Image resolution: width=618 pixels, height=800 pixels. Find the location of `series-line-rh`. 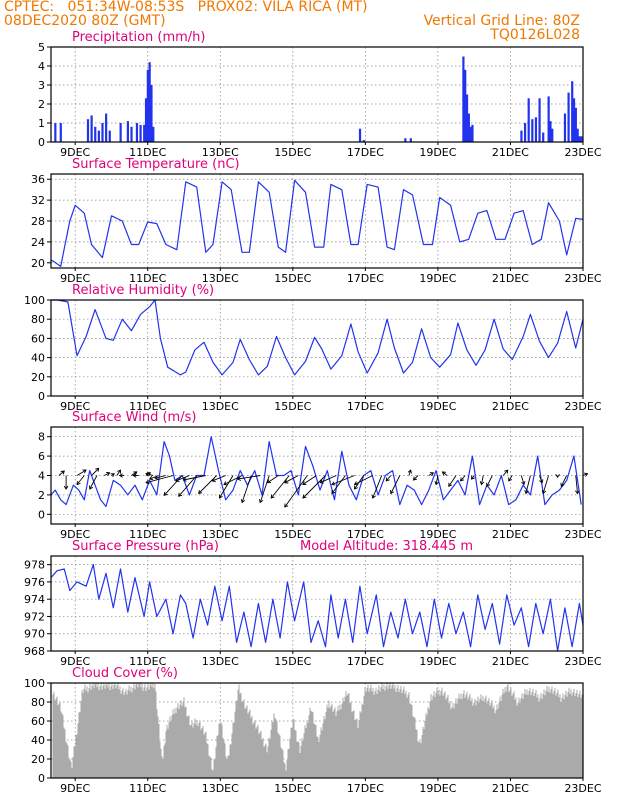

series-line-rh is located at coordinates (317, 337).